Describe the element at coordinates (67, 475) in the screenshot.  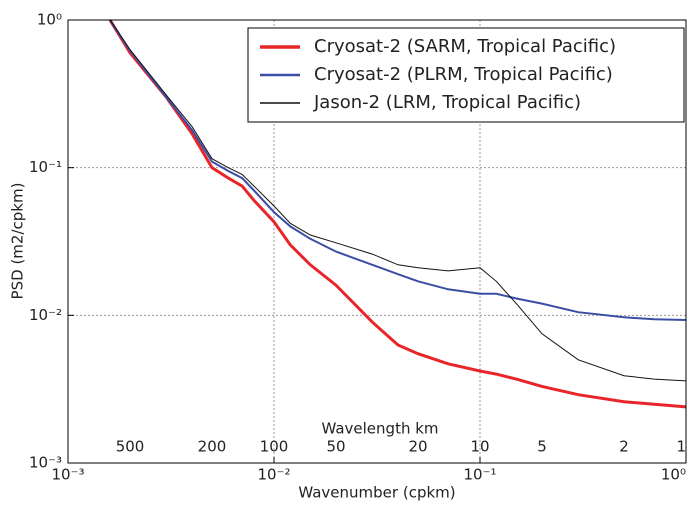
I see `x-tick-label: 10⁻³` at that location.